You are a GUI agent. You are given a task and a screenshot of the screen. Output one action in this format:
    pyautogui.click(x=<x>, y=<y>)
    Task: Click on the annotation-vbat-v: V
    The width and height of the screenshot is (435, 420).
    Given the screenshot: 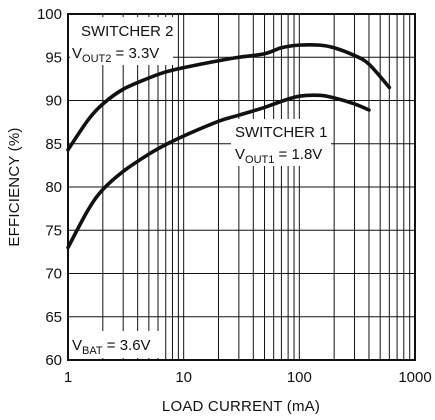 What is the action you would take?
    pyautogui.click(x=77, y=345)
    